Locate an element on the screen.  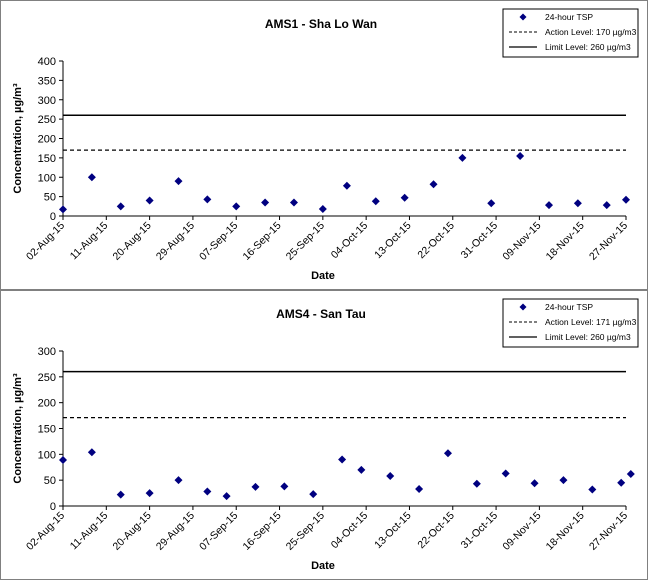
chart2-x-tick-label: 27-Nov-15 is located at coordinates (608, 531).